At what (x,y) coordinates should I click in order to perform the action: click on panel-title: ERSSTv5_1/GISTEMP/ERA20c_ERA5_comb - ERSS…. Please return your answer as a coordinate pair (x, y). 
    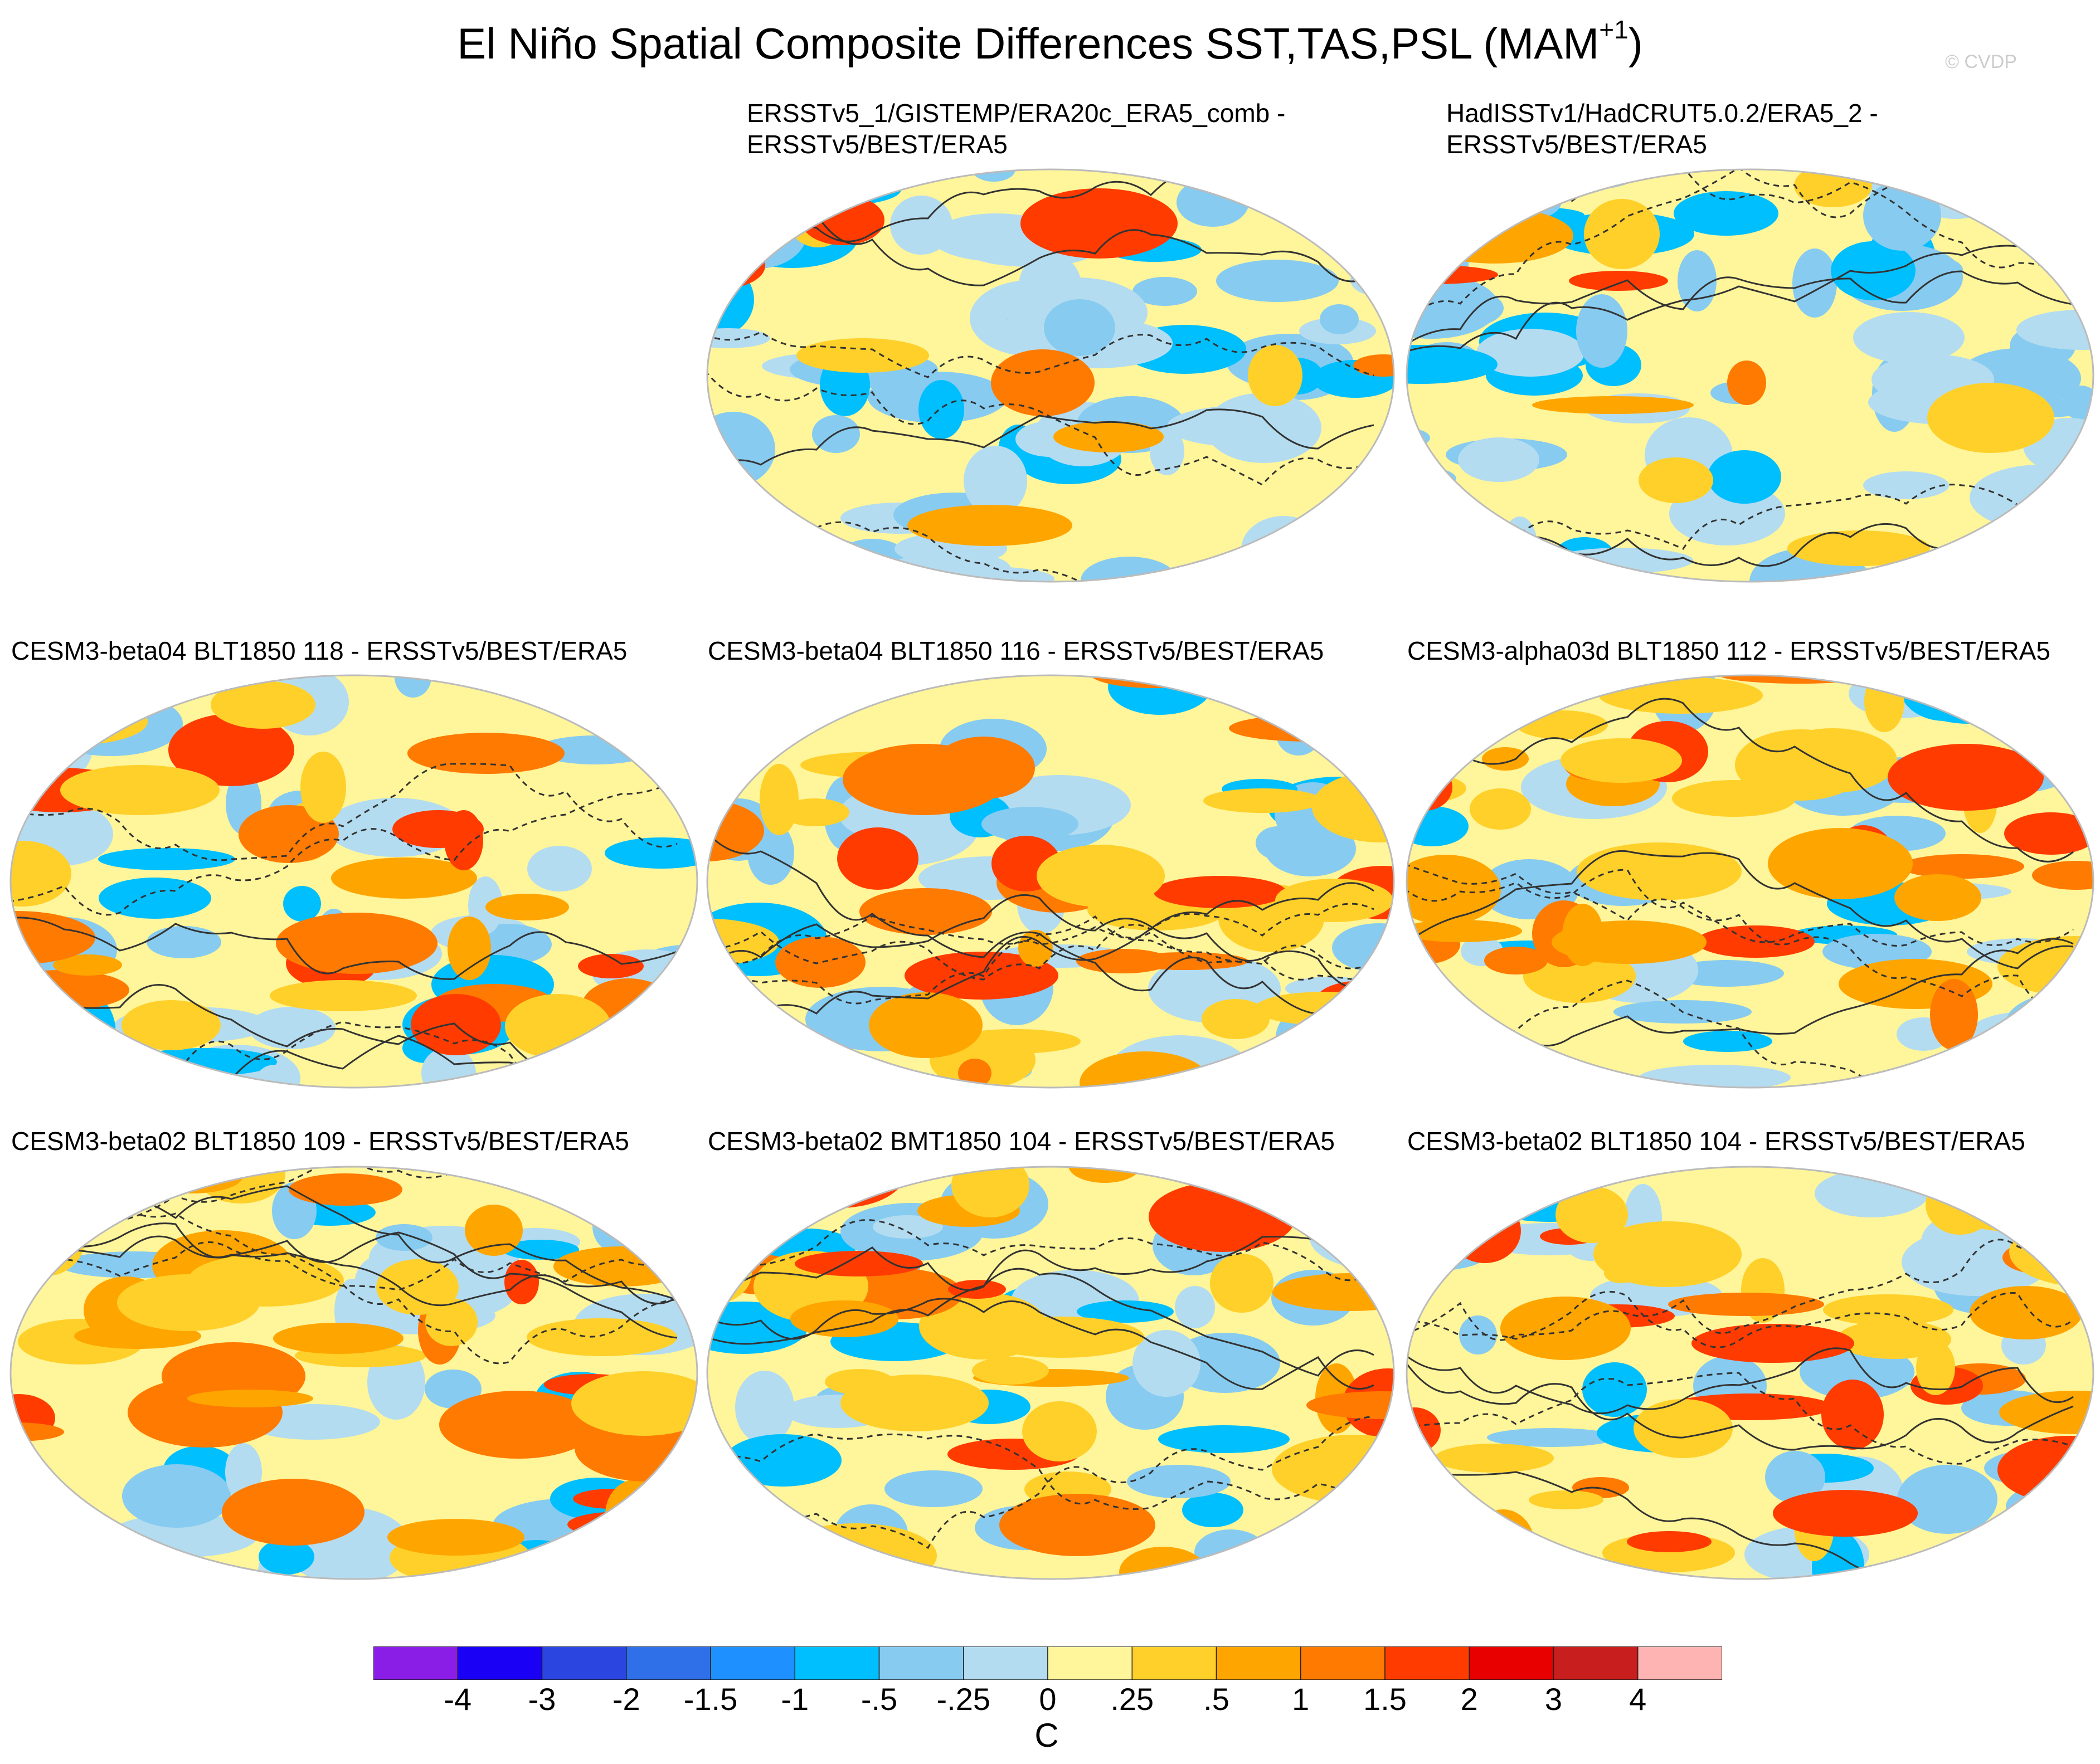
    Looking at the image, I should click on (1016, 129).